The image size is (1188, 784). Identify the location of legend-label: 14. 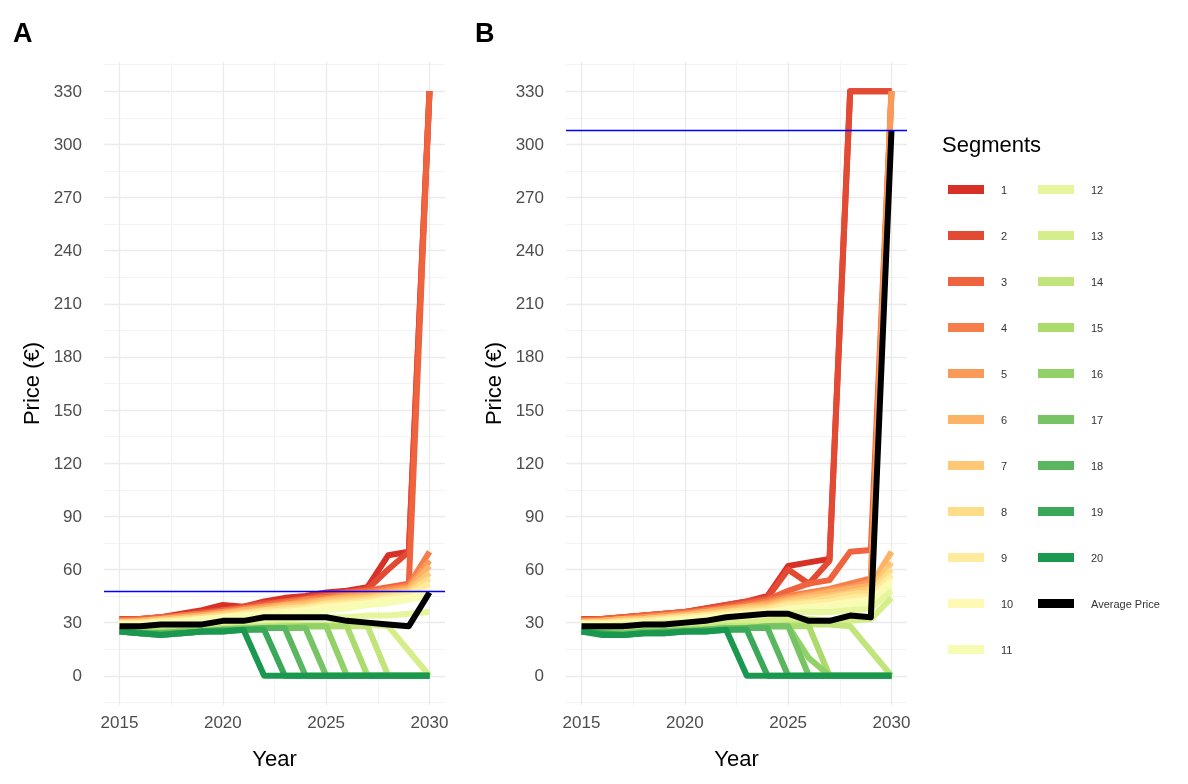
(1097, 281).